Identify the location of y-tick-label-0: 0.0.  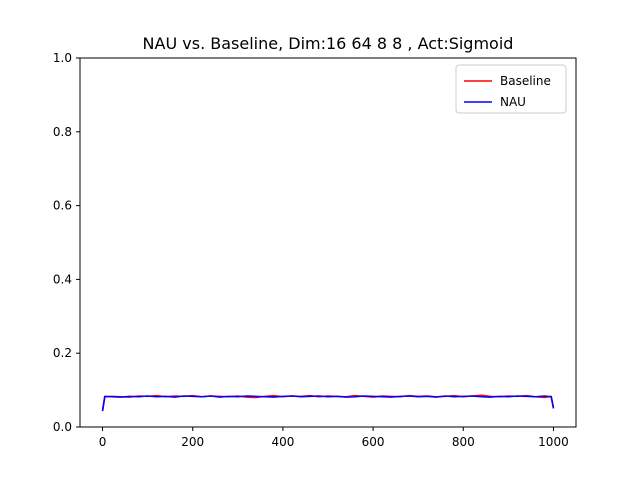
(62, 427).